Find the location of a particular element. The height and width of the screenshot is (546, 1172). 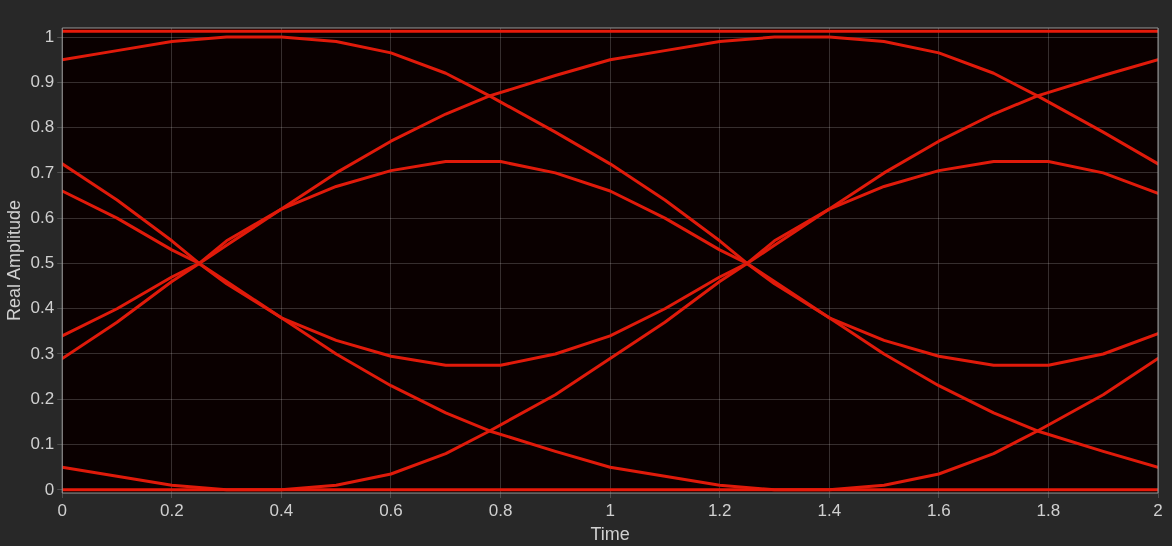

x-tick-label: 1.6 is located at coordinates (939, 510).